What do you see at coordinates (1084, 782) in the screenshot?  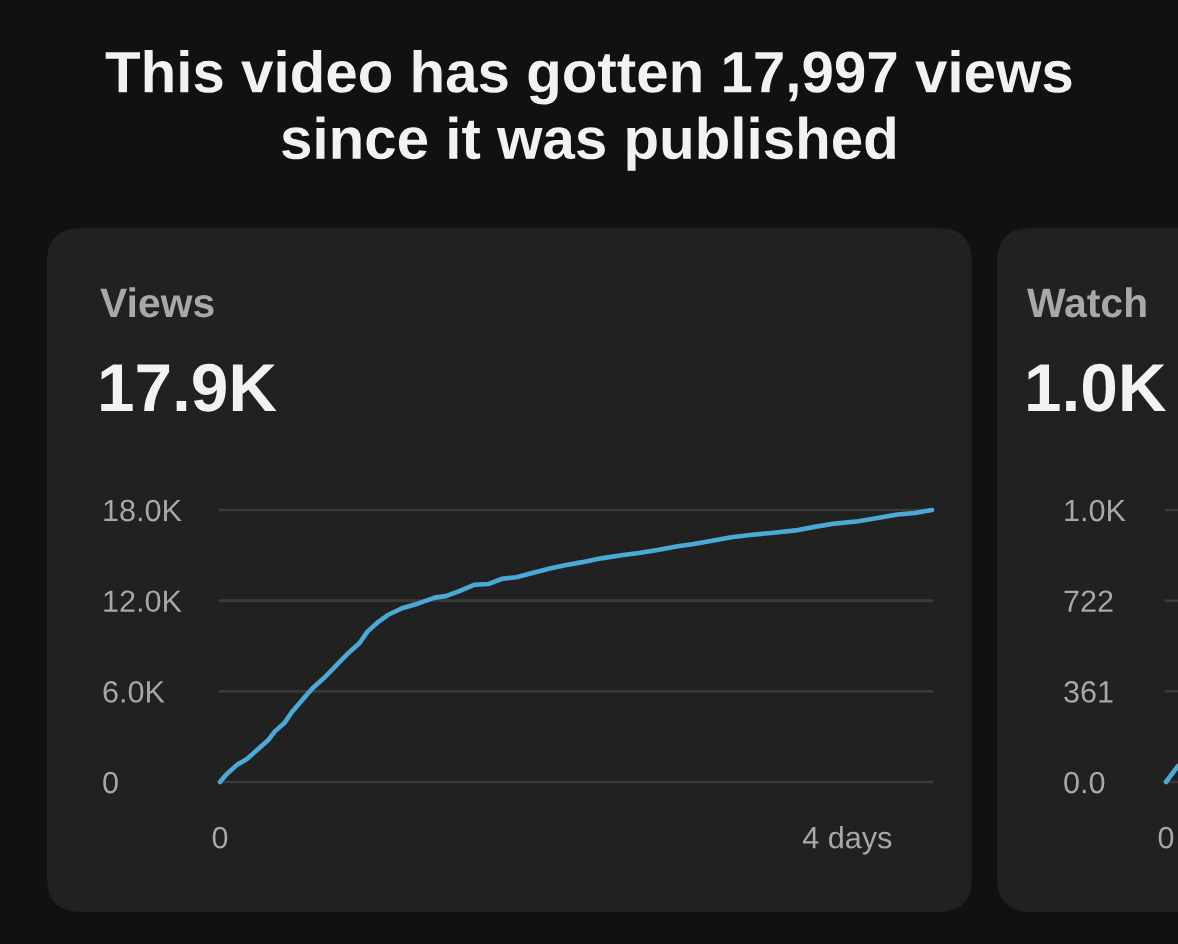 I see `text: 0.0` at bounding box center [1084, 782].